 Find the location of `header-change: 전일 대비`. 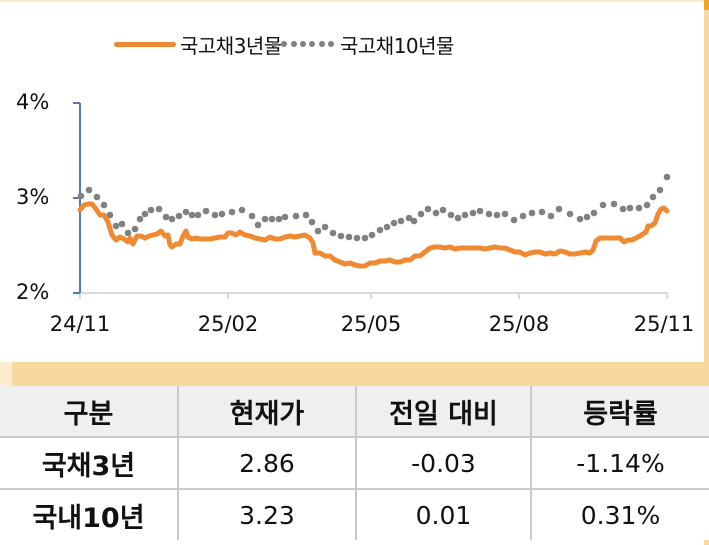

header-change: 전일 대비 is located at coordinates (443, 412).